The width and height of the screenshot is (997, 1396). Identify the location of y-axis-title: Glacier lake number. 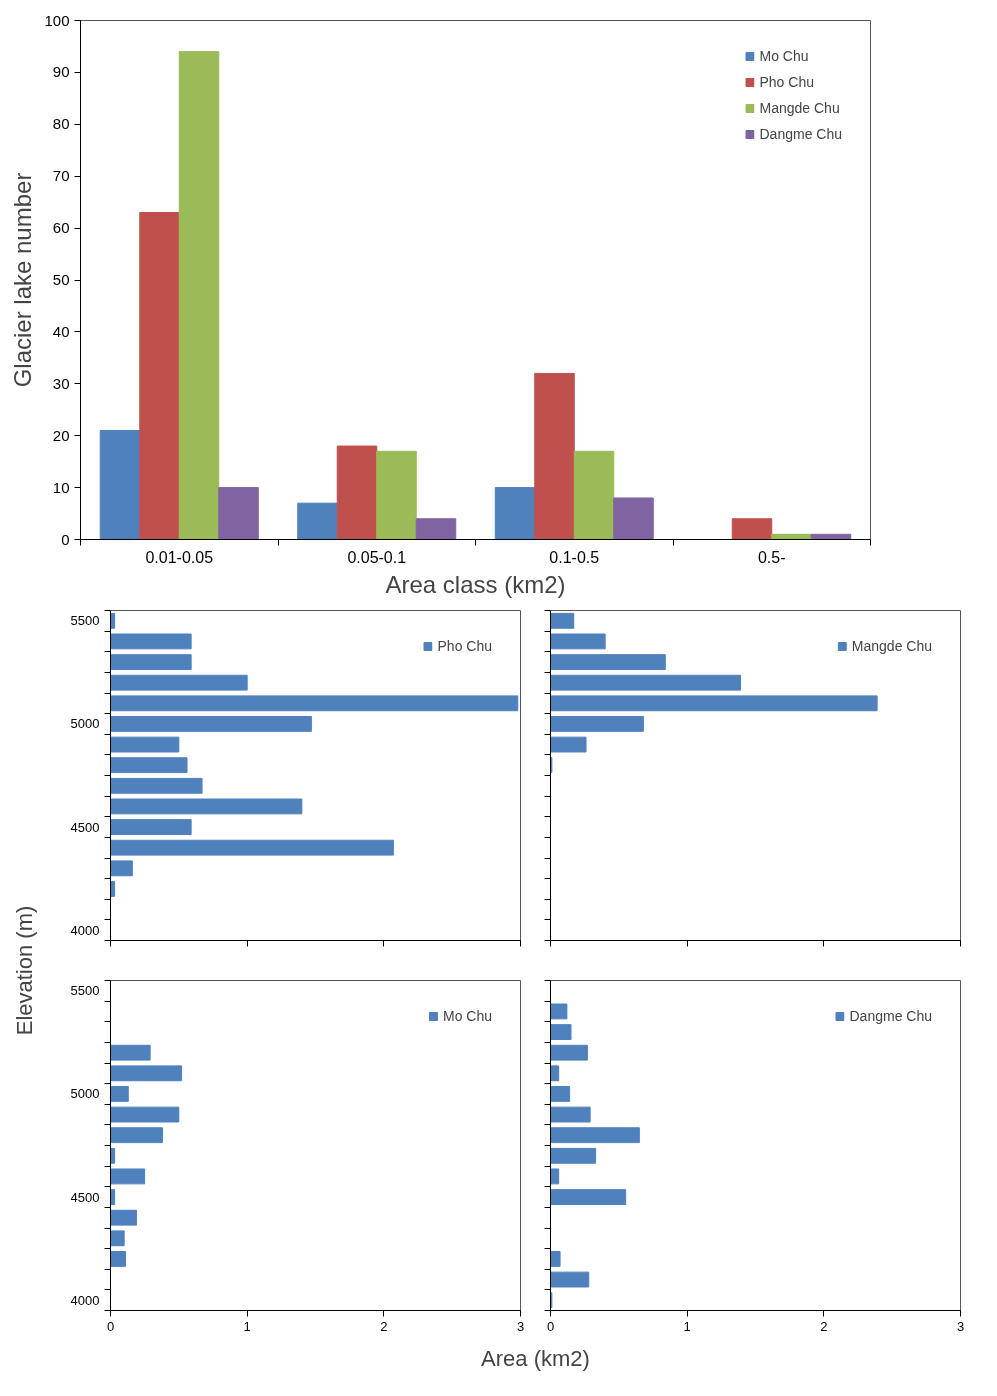
(23, 280).